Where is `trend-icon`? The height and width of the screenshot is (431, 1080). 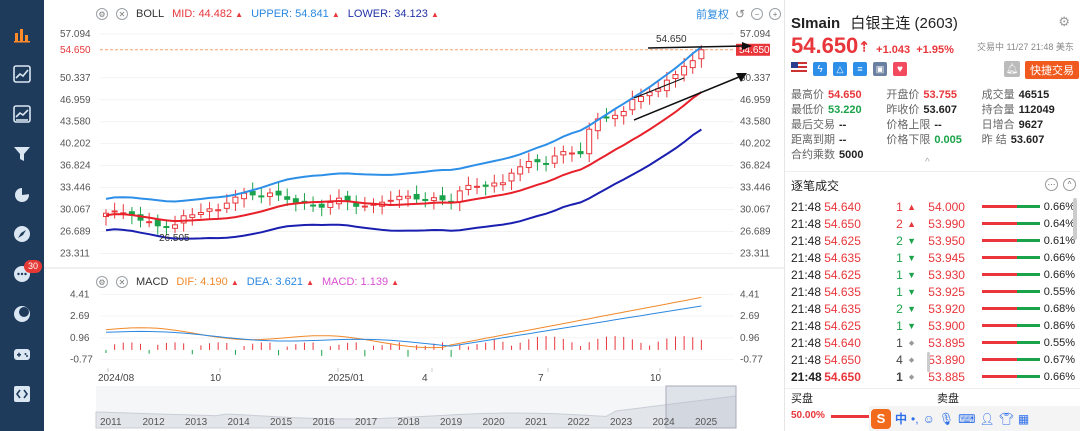
trend-icon is located at coordinates (22, 74).